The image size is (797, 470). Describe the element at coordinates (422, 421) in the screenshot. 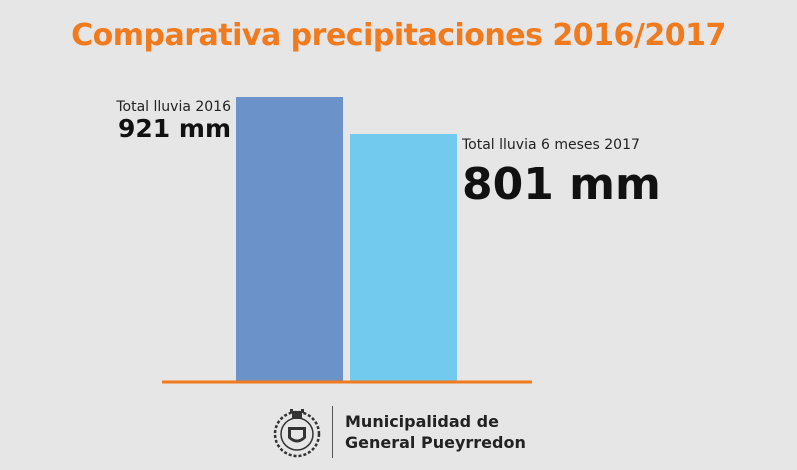

I see `org-line-1: Municipalidad de` at that location.